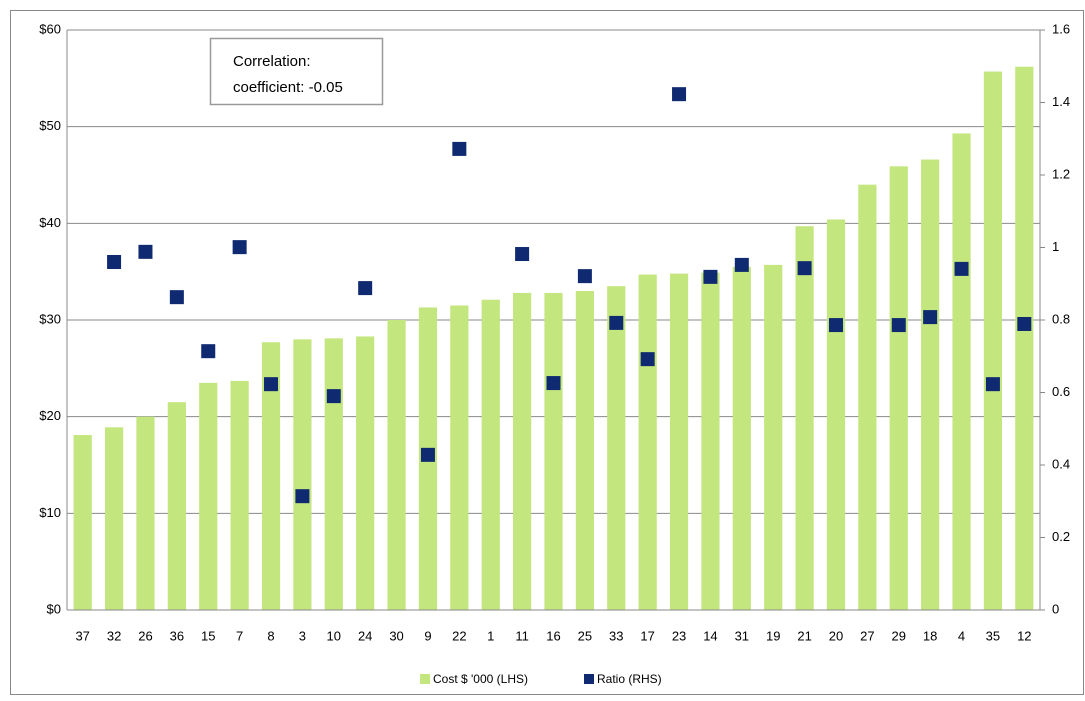 The height and width of the screenshot is (701, 1085). I want to click on x-tick-label: 22, so click(459, 635).